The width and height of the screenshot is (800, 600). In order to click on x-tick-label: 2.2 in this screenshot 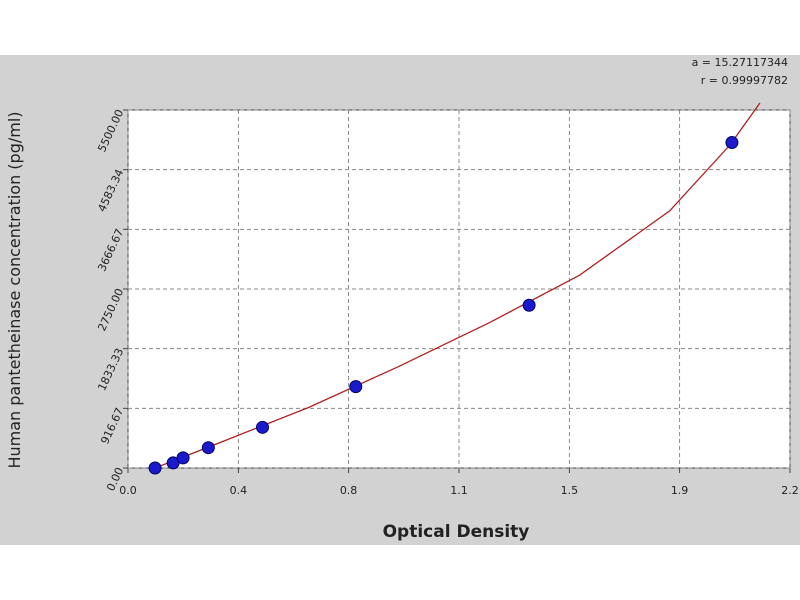, I will do `click(790, 490)`.